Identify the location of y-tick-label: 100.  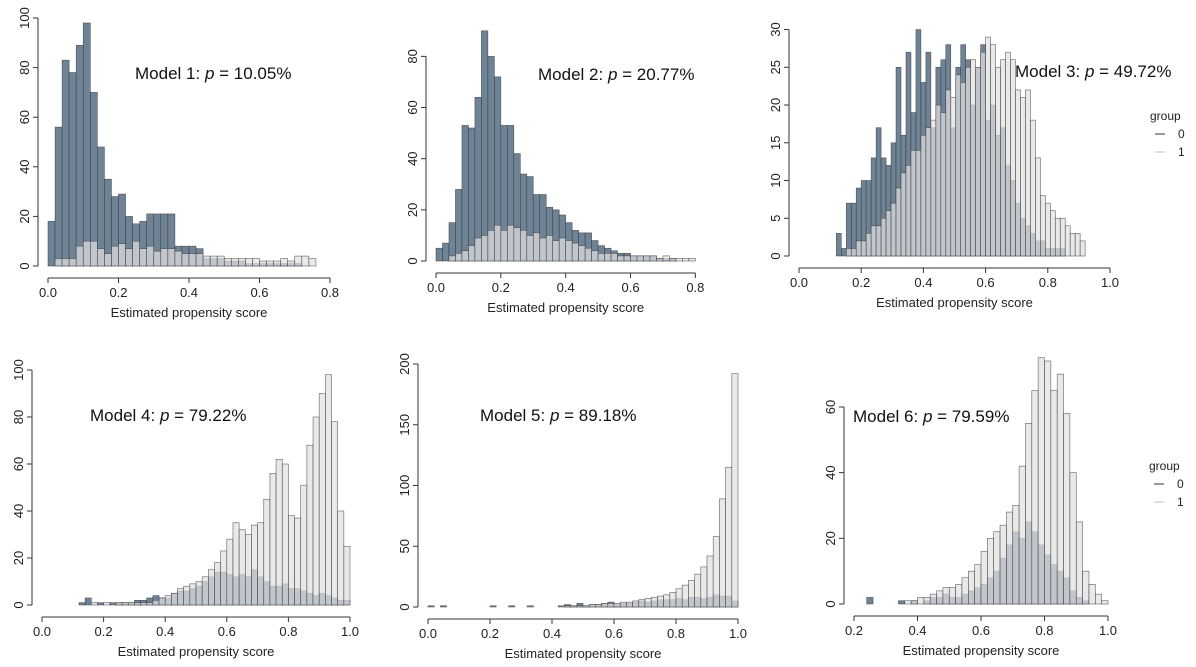
(404, 486).